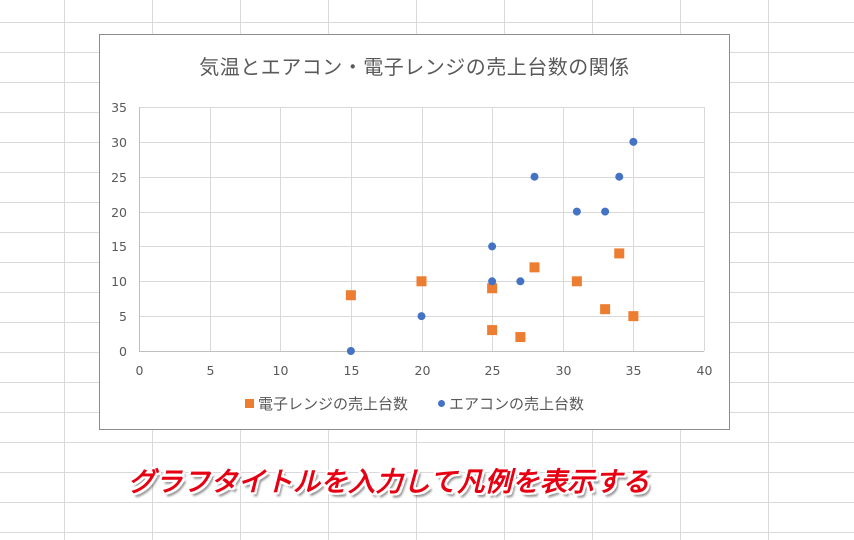  What do you see at coordinates (119, 177) in the screenshot?
I see `y-tick-label: 25` at bounding box center [119, 177].